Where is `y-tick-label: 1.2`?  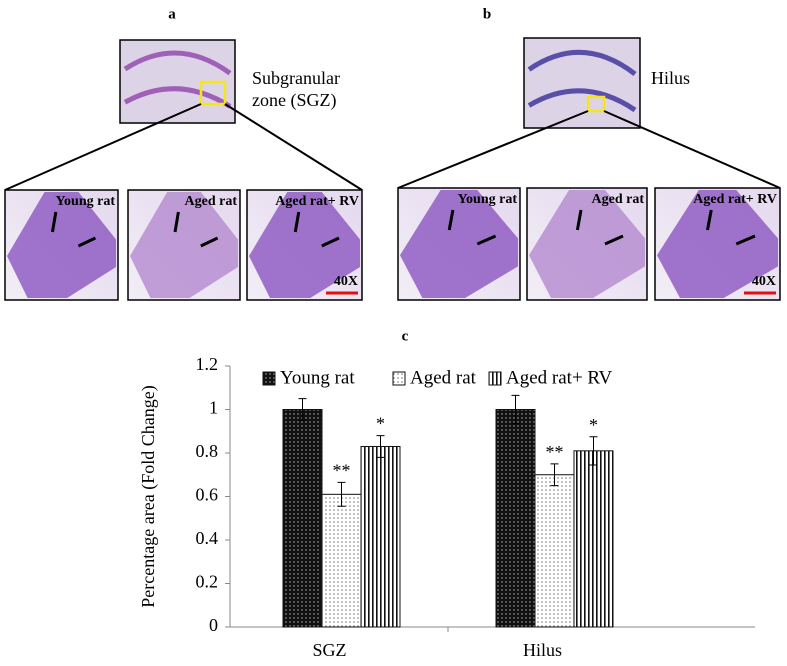 y-tick-label: 1.2 is located at coordinates (207, 364).